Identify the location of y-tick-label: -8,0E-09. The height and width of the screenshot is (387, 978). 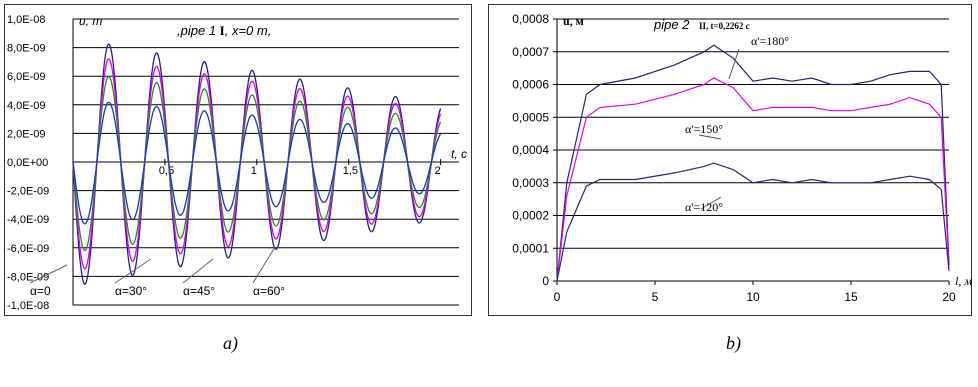
(28, 277).